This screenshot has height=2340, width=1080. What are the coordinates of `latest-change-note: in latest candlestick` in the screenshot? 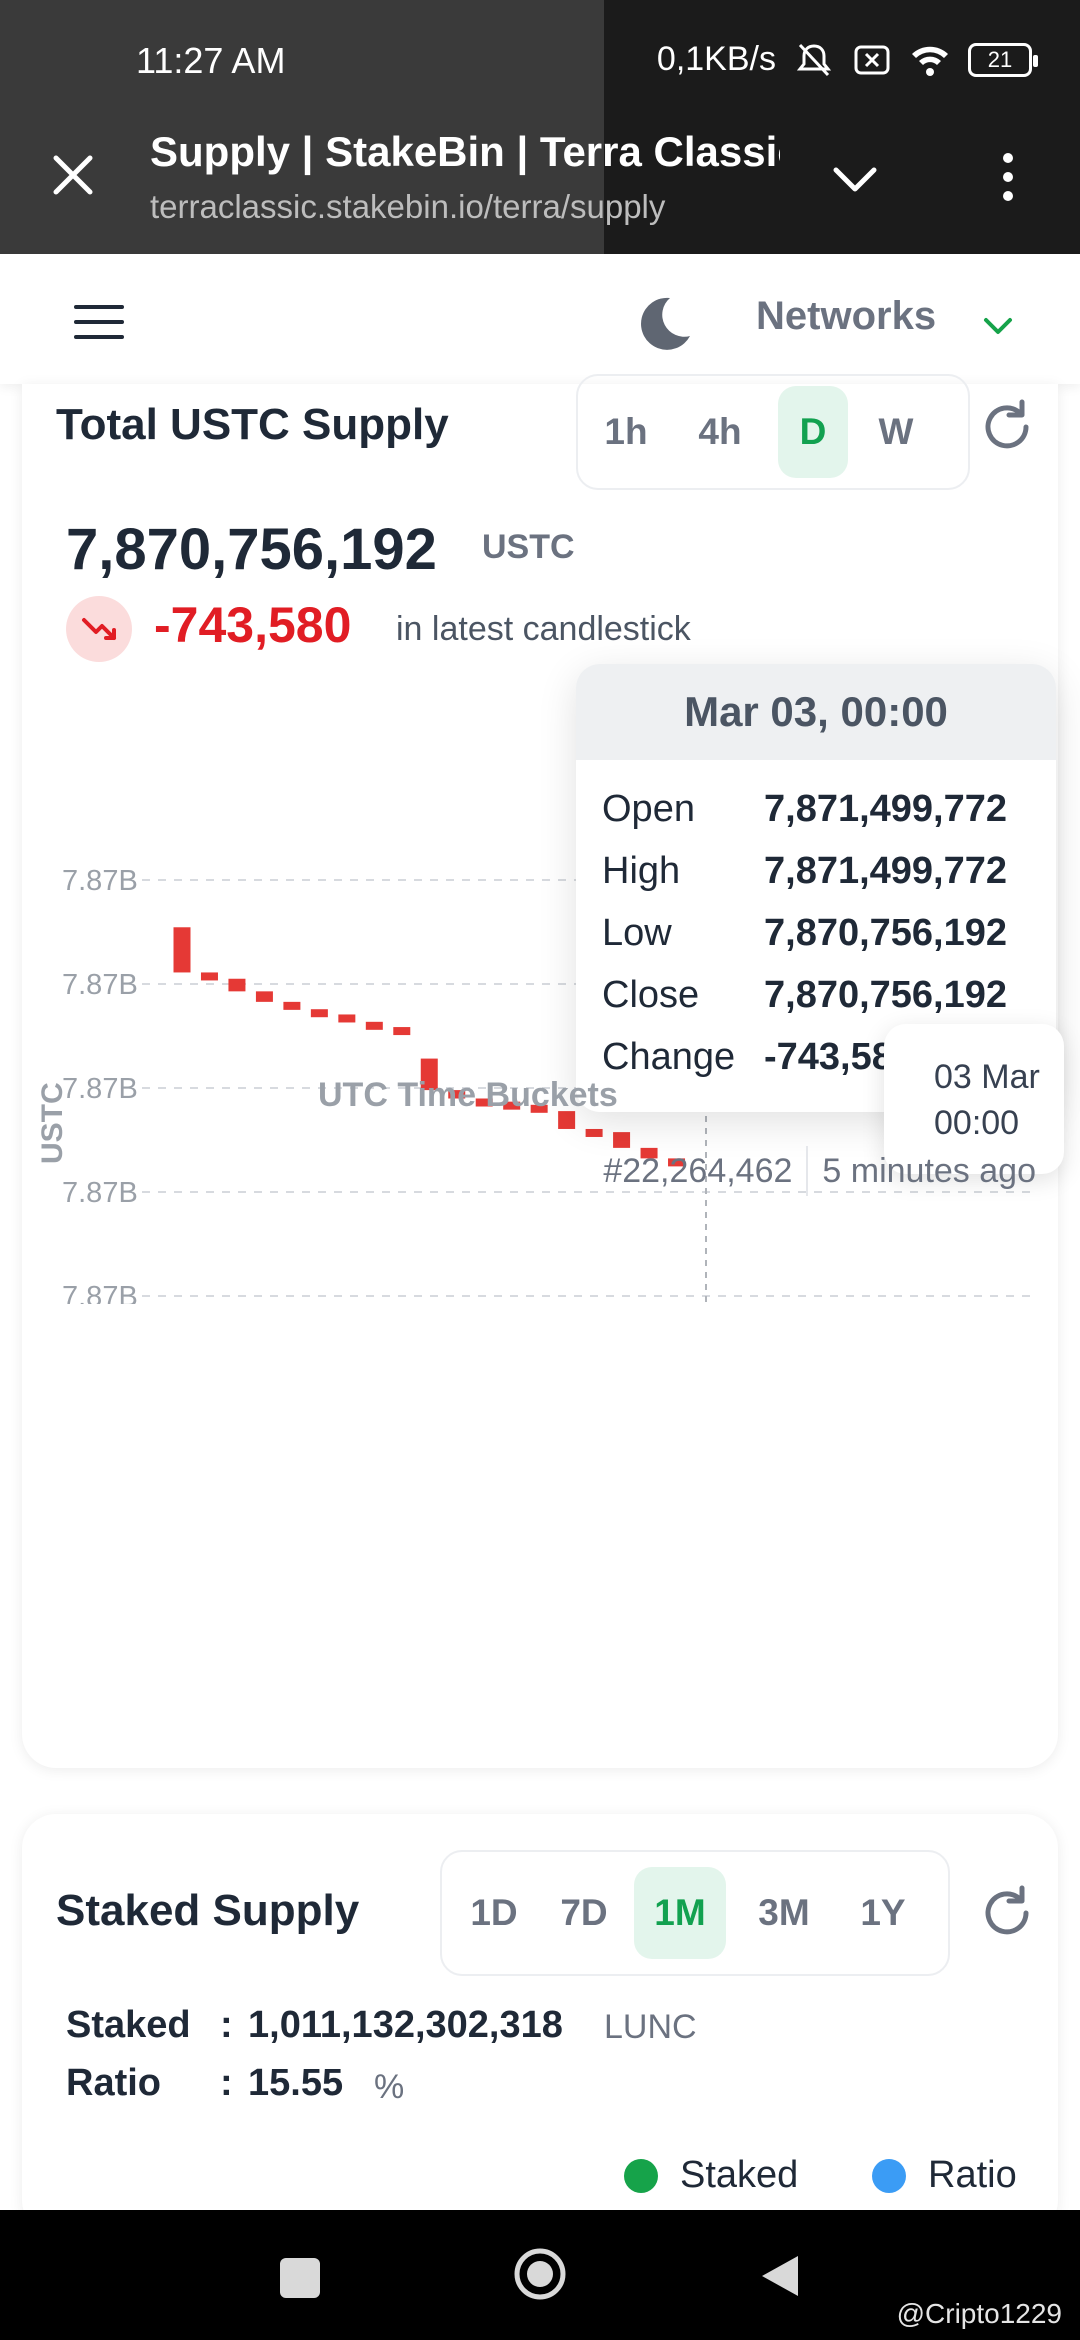 It's located at (543, 629).